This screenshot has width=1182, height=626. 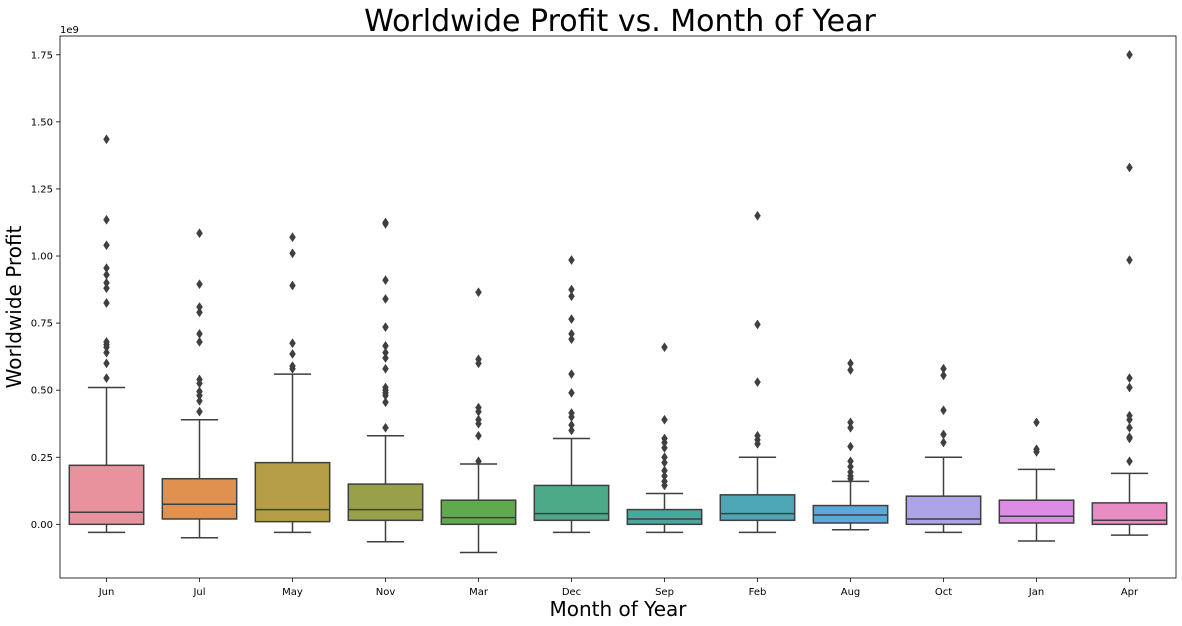 I want to click on box-sep, so click(x=664, y=517).